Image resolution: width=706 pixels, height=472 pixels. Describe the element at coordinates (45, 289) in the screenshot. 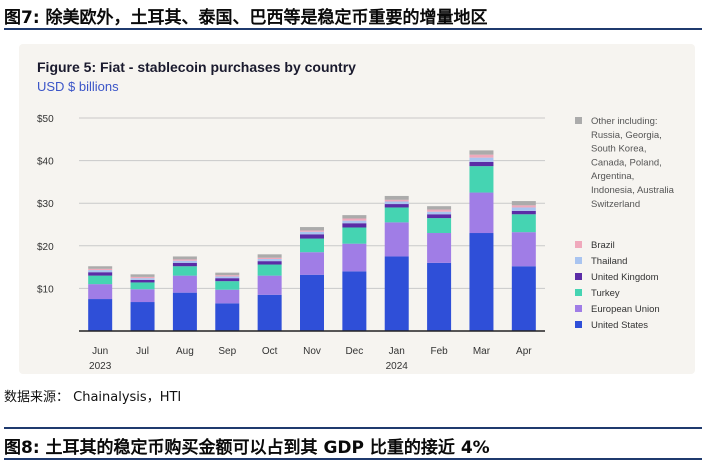

I see `y-tick-label: $10` at that location.